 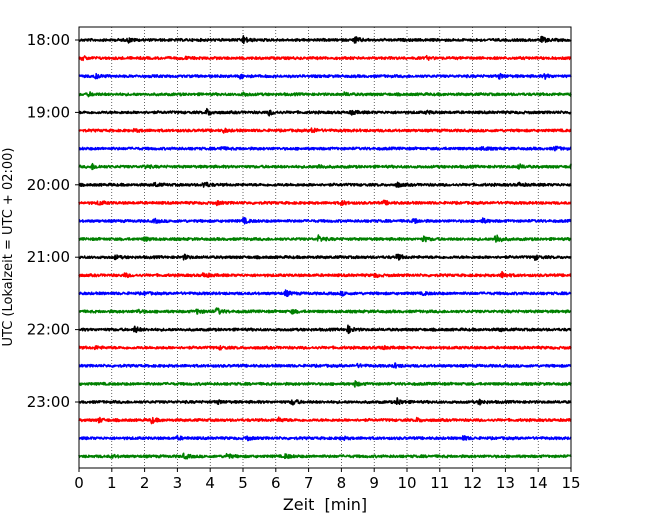 What do you see at coordinates (145, 483) in the screenshot?
I see `x-tick-label: 2` at bounding box center [145, 483].